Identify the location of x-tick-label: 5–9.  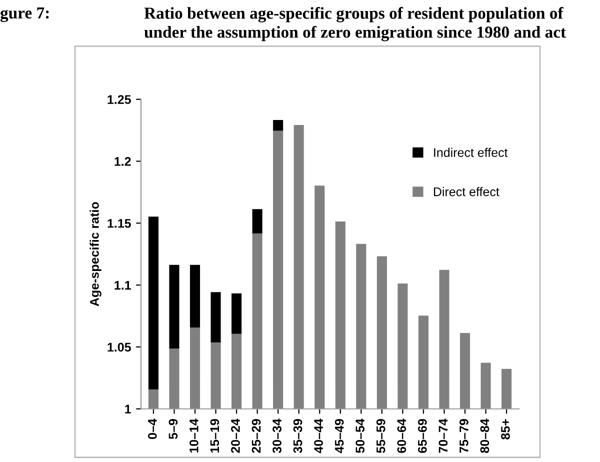
(173, 429).